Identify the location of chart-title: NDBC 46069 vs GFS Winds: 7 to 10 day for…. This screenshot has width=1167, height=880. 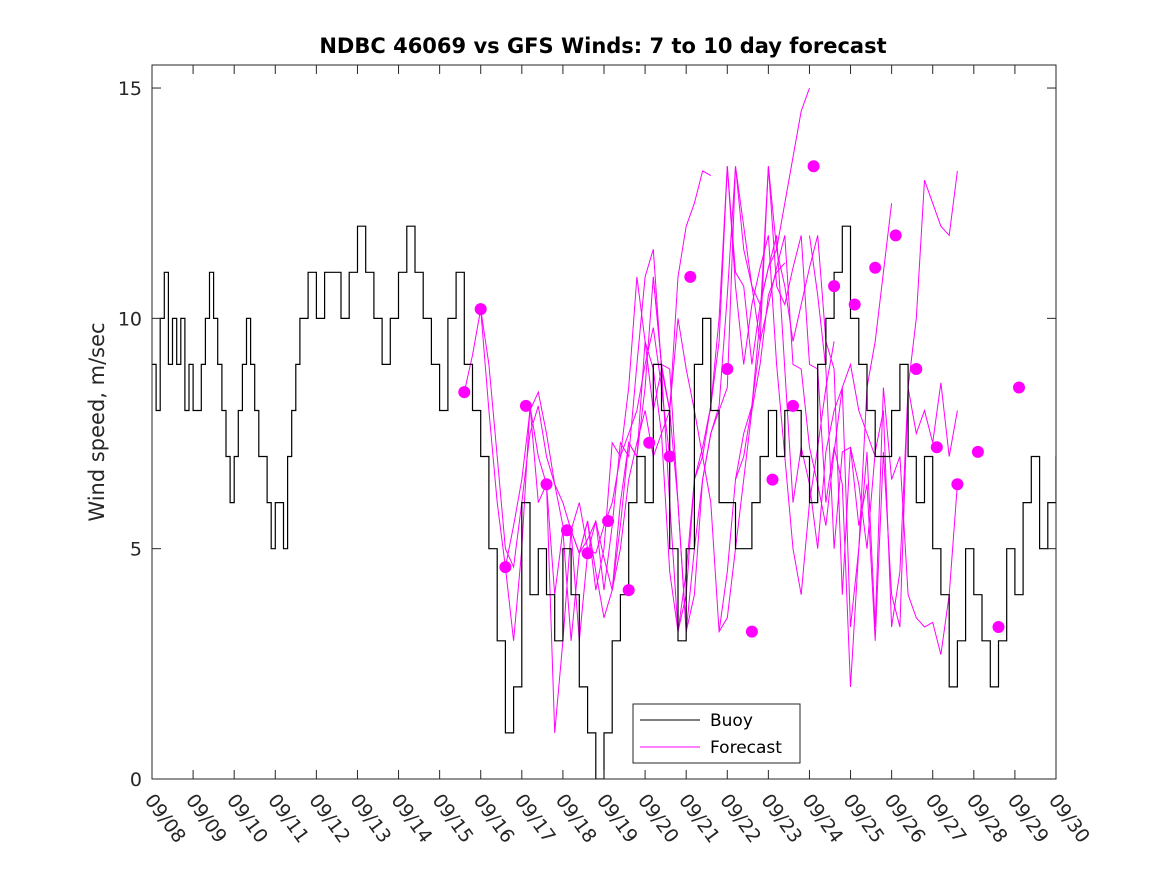
(602, 46).